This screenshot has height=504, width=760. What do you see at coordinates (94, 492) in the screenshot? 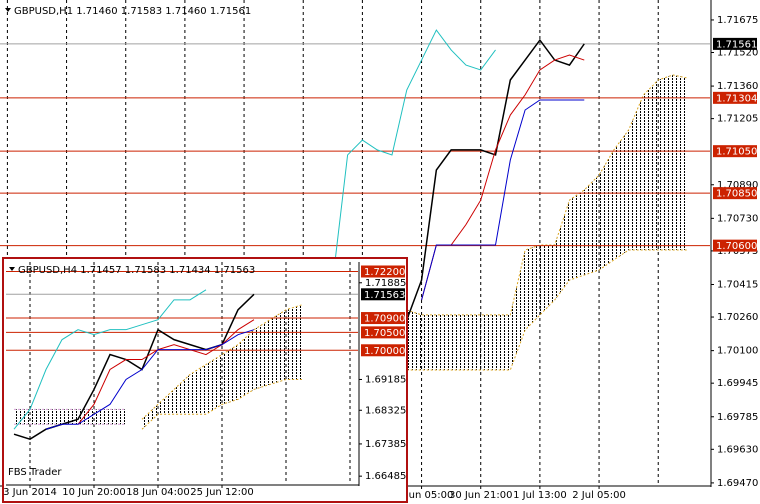
I see `x-tick-label: 10 Jun 20:00` at bounding box center [94, 492].